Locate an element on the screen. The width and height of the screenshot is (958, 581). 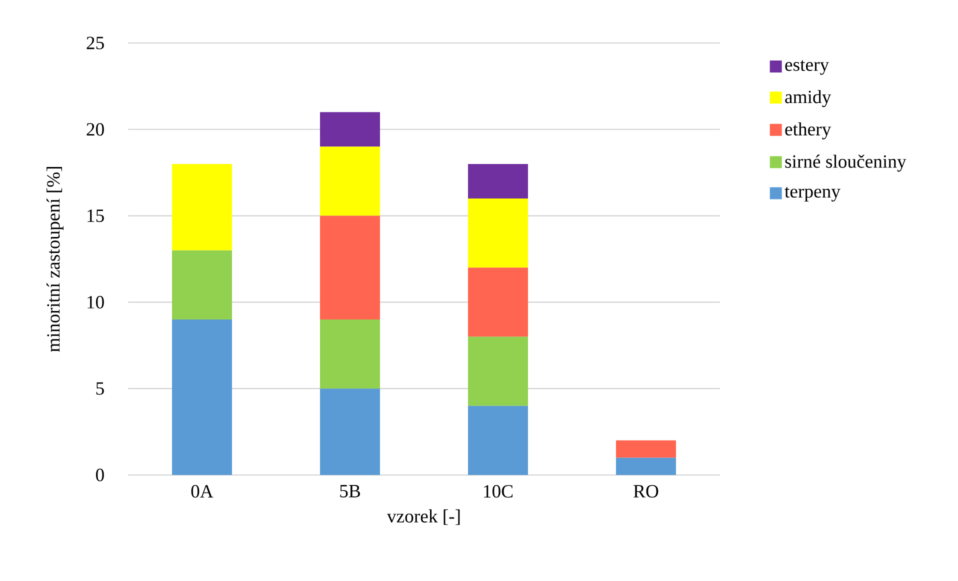
y-tick-label: 0 is located at coordinates (100, 475).